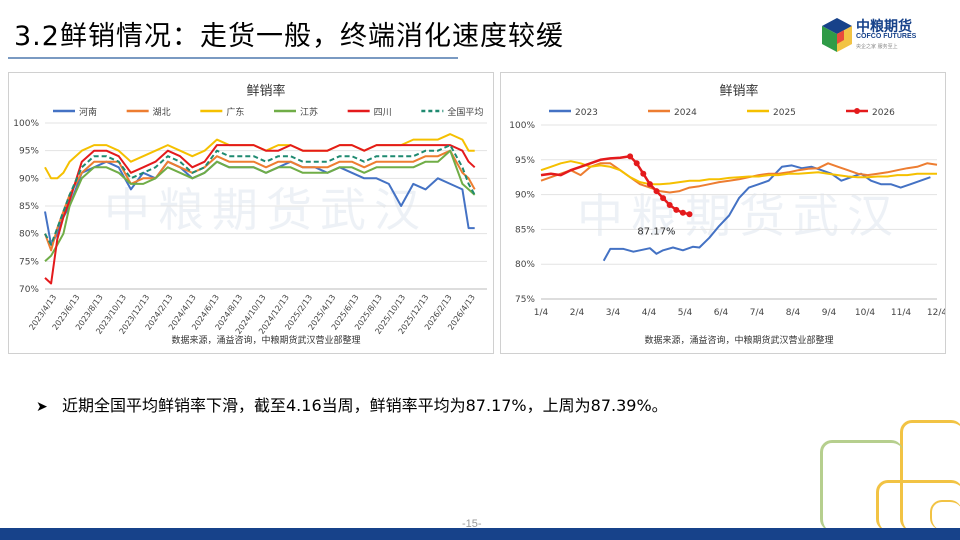 The height and width of the screenshot is (540, 960). I want to click on chart2-x-tick-label: 6/4, so click(721, 313).